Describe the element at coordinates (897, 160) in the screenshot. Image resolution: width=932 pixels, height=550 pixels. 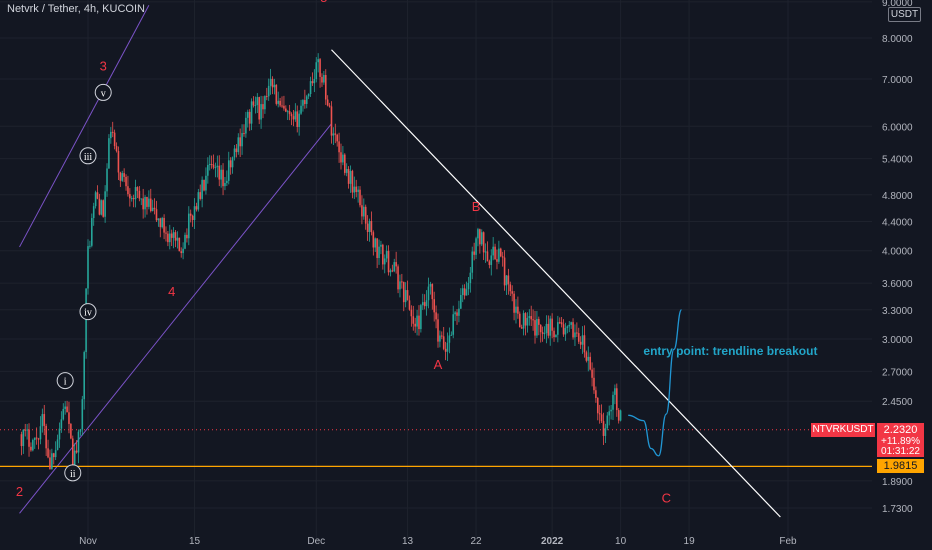
I see `y-tick-label: 5.4000` at that location.